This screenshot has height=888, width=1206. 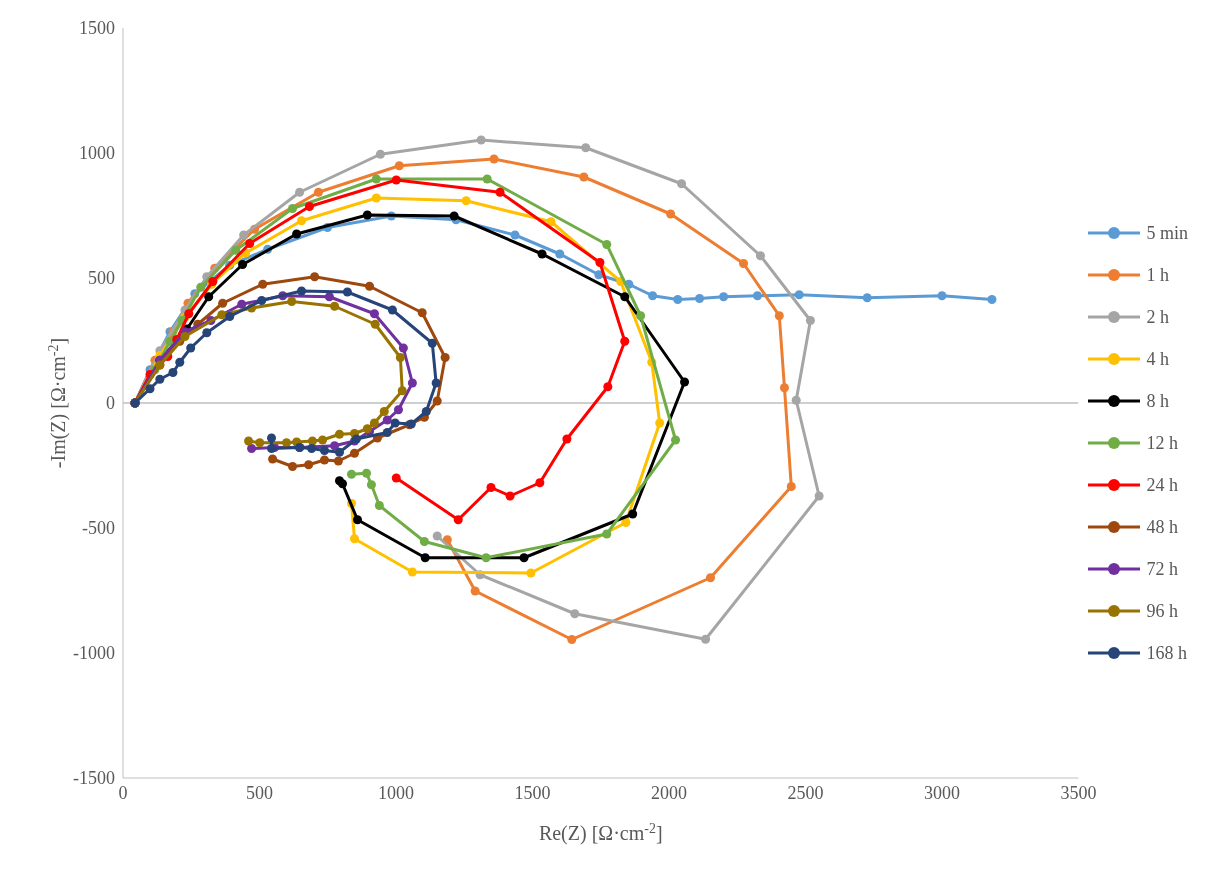 I want to click on y-tick-label: 0, so click(x=110, y=403).